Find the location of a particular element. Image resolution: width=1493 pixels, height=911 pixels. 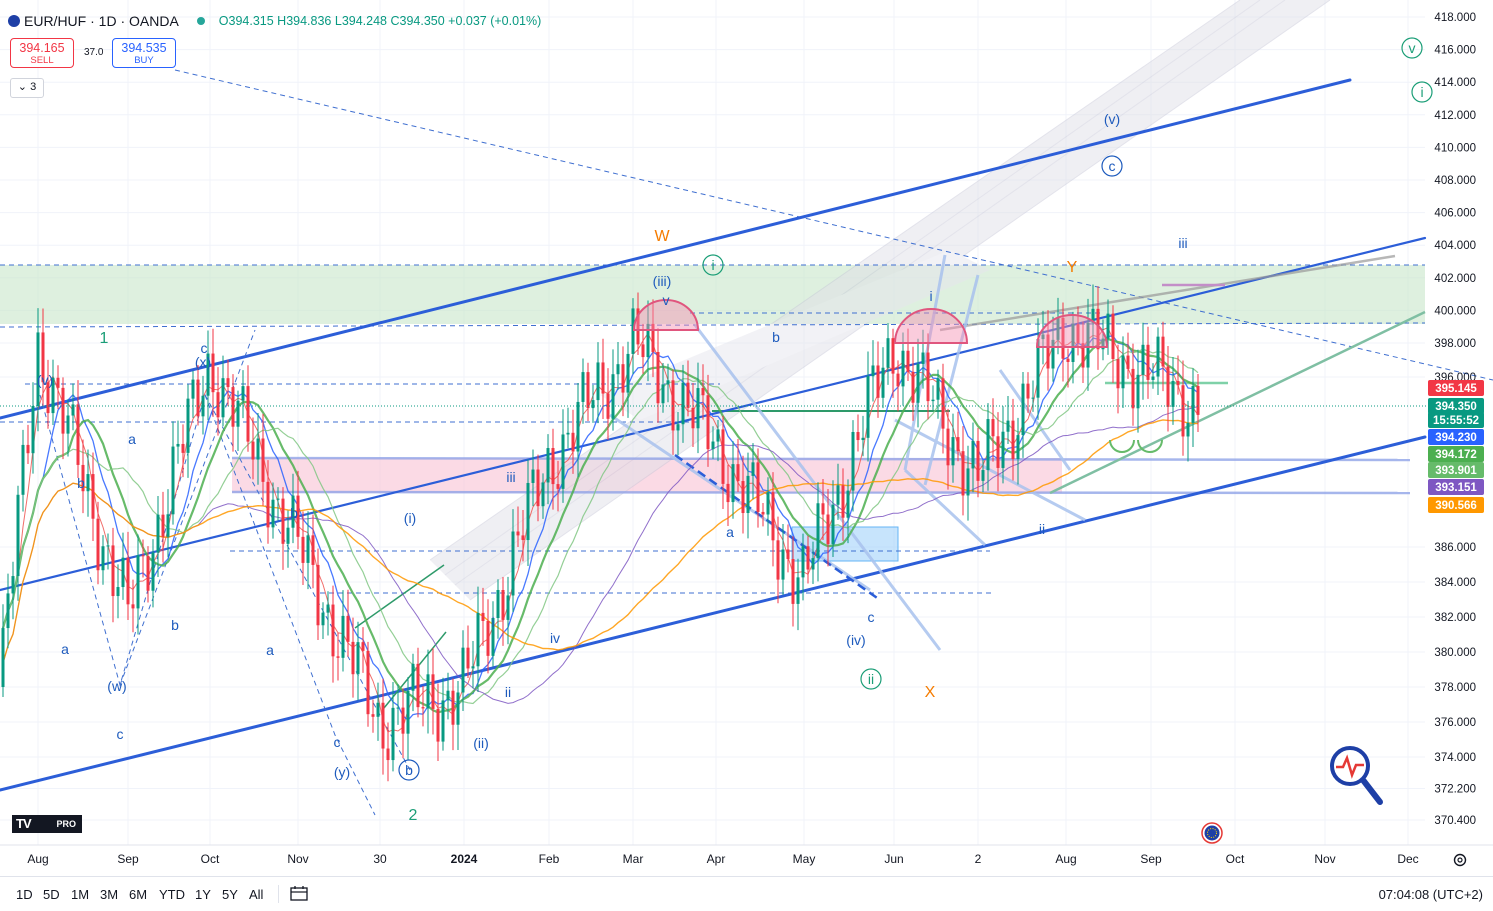

wave-label: a is located at coordinates (270, 650).